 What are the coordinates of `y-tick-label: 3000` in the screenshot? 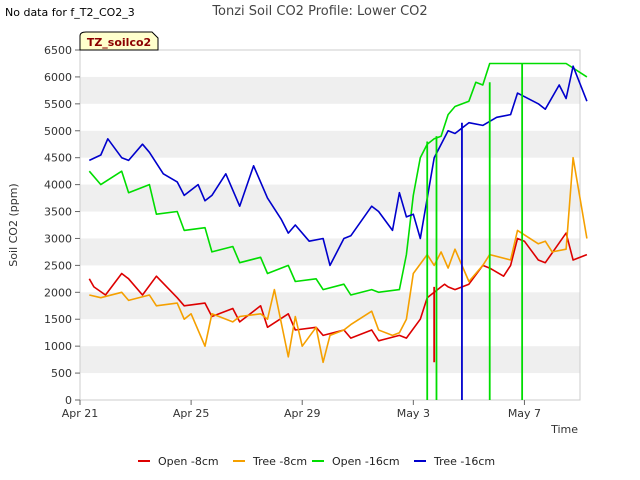 It's located at (58, 238).